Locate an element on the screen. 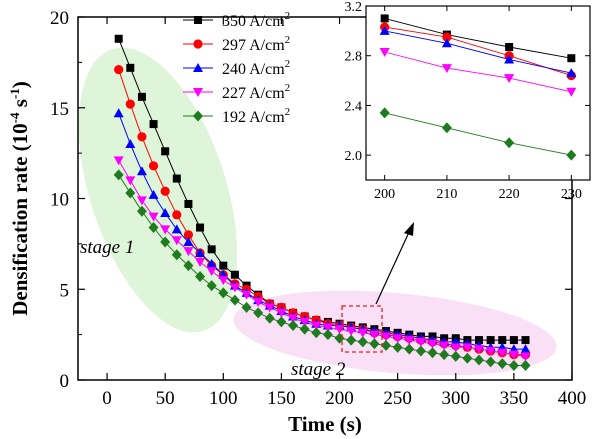  y-tick-label: 10 is located at coordinates (59, 200).